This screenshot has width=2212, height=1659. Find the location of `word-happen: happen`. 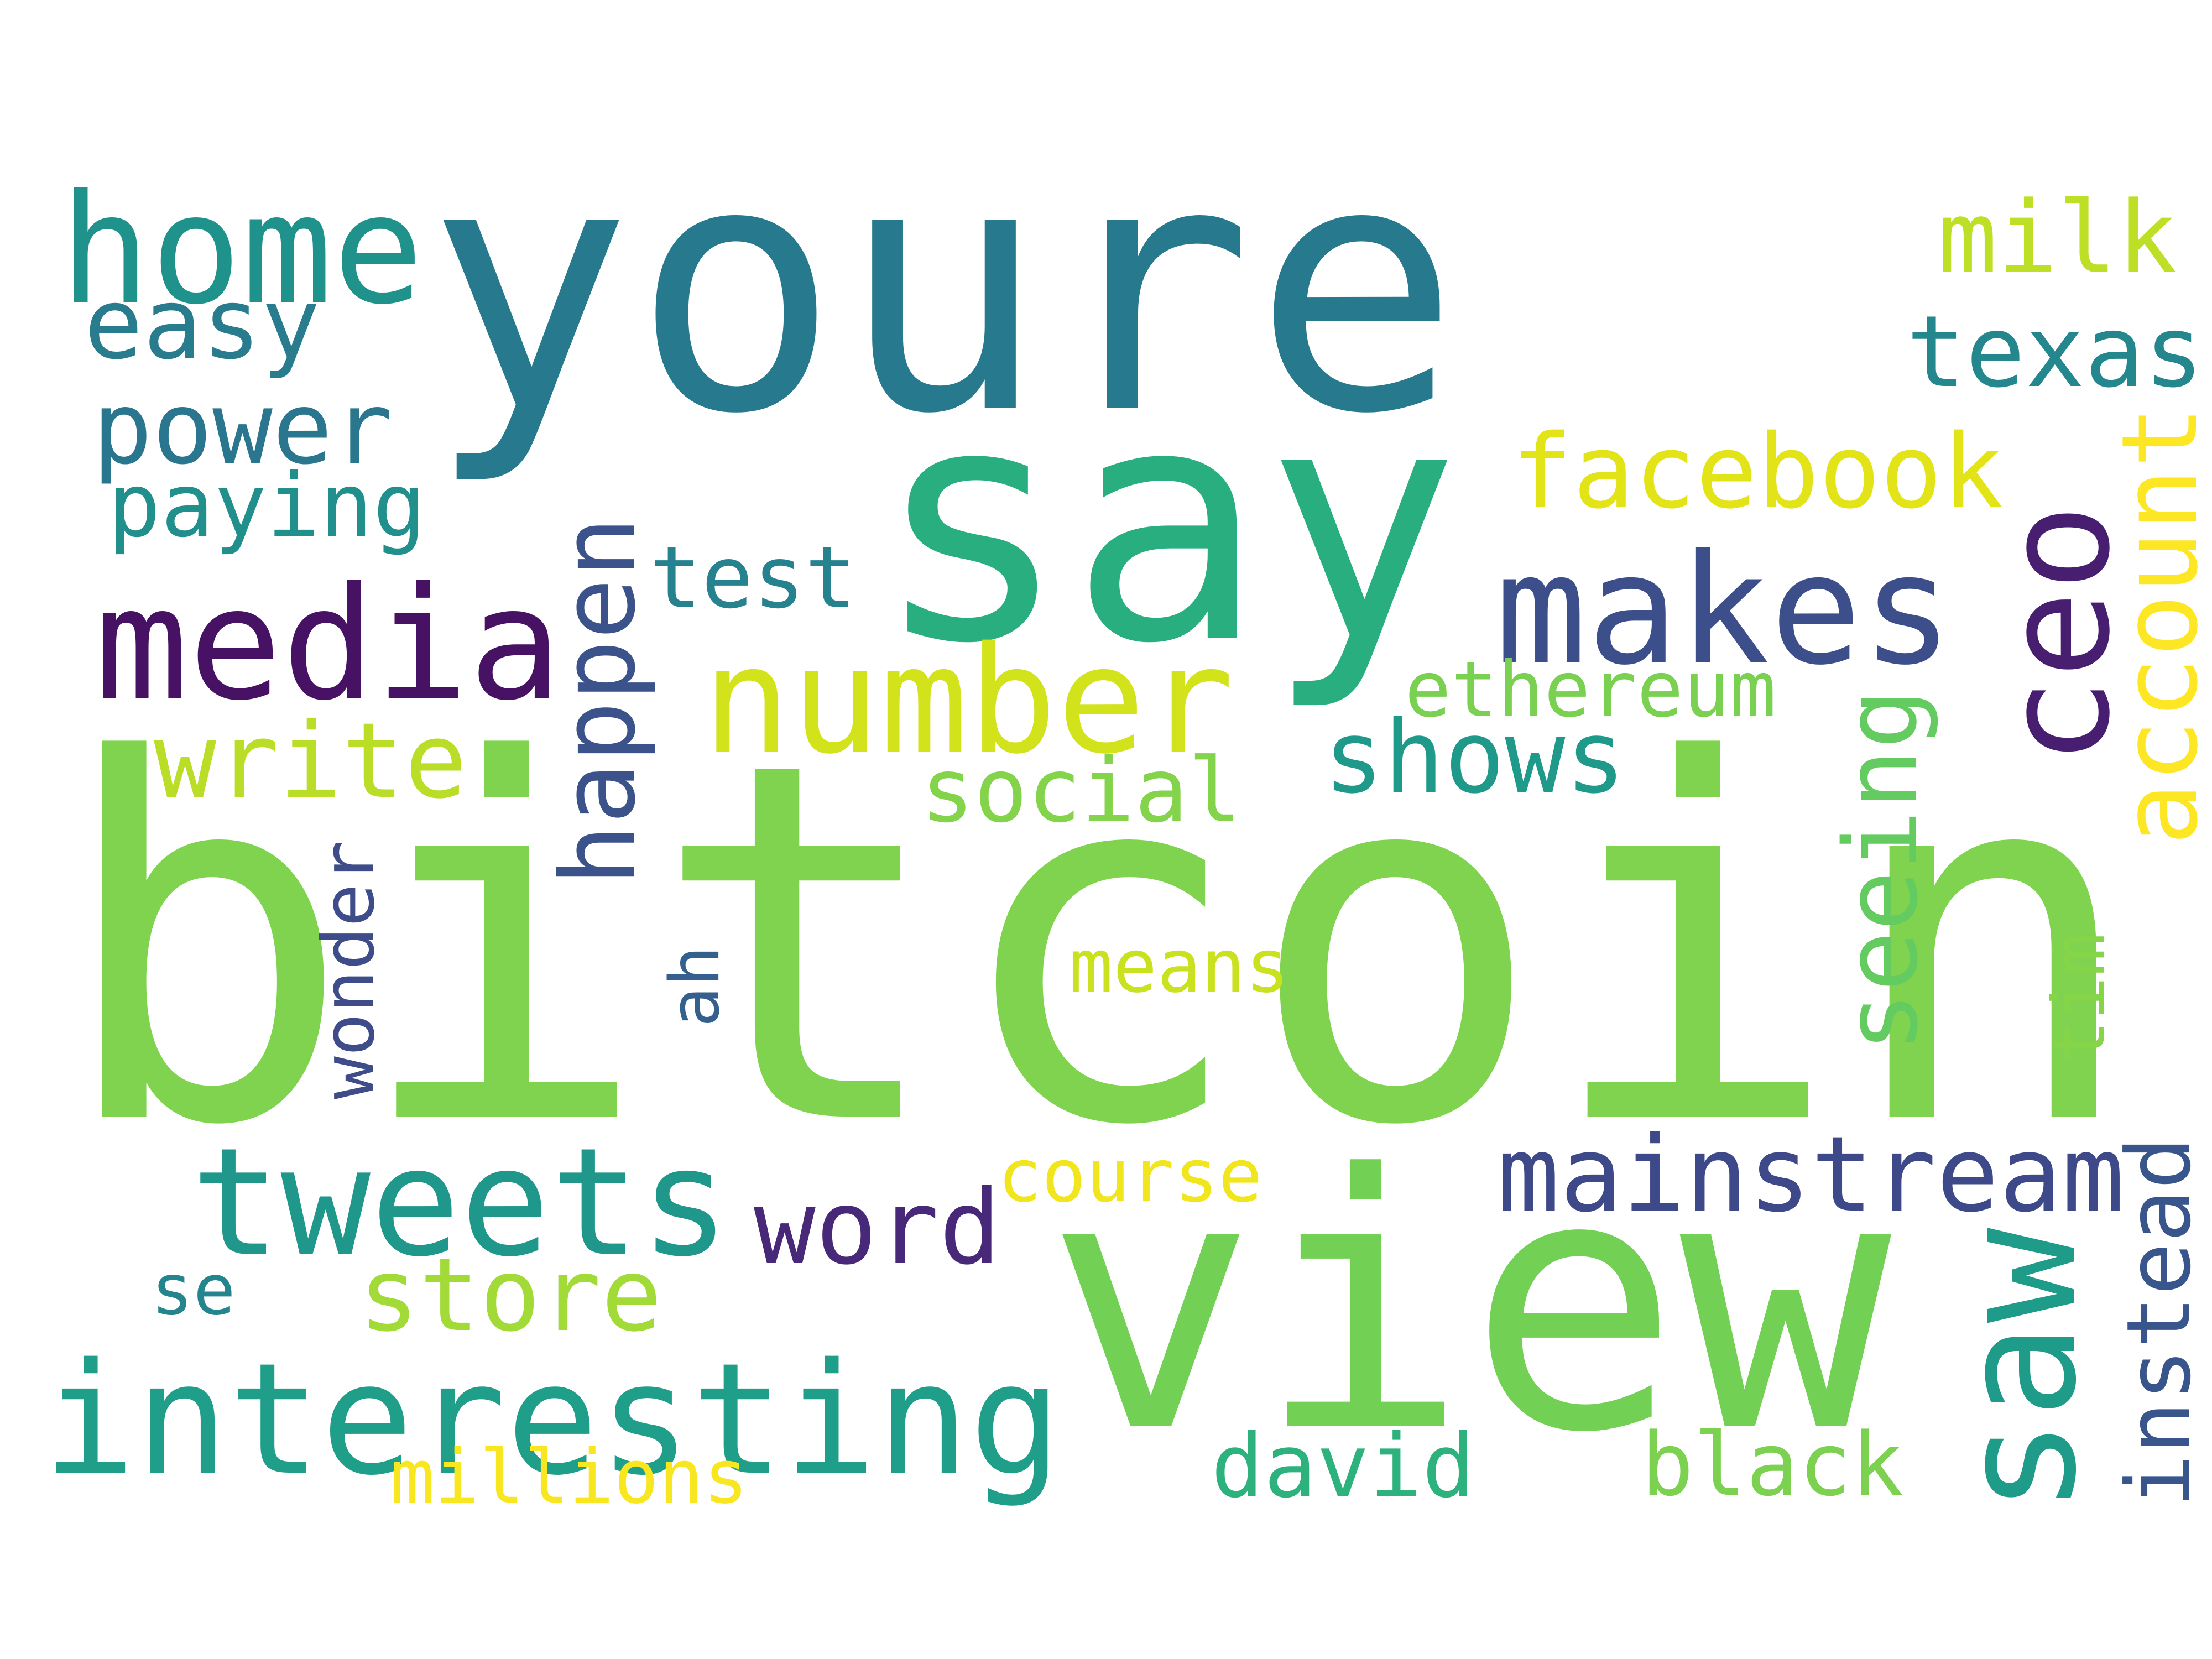

word-happen: happen is located at coordinates (598, 701).